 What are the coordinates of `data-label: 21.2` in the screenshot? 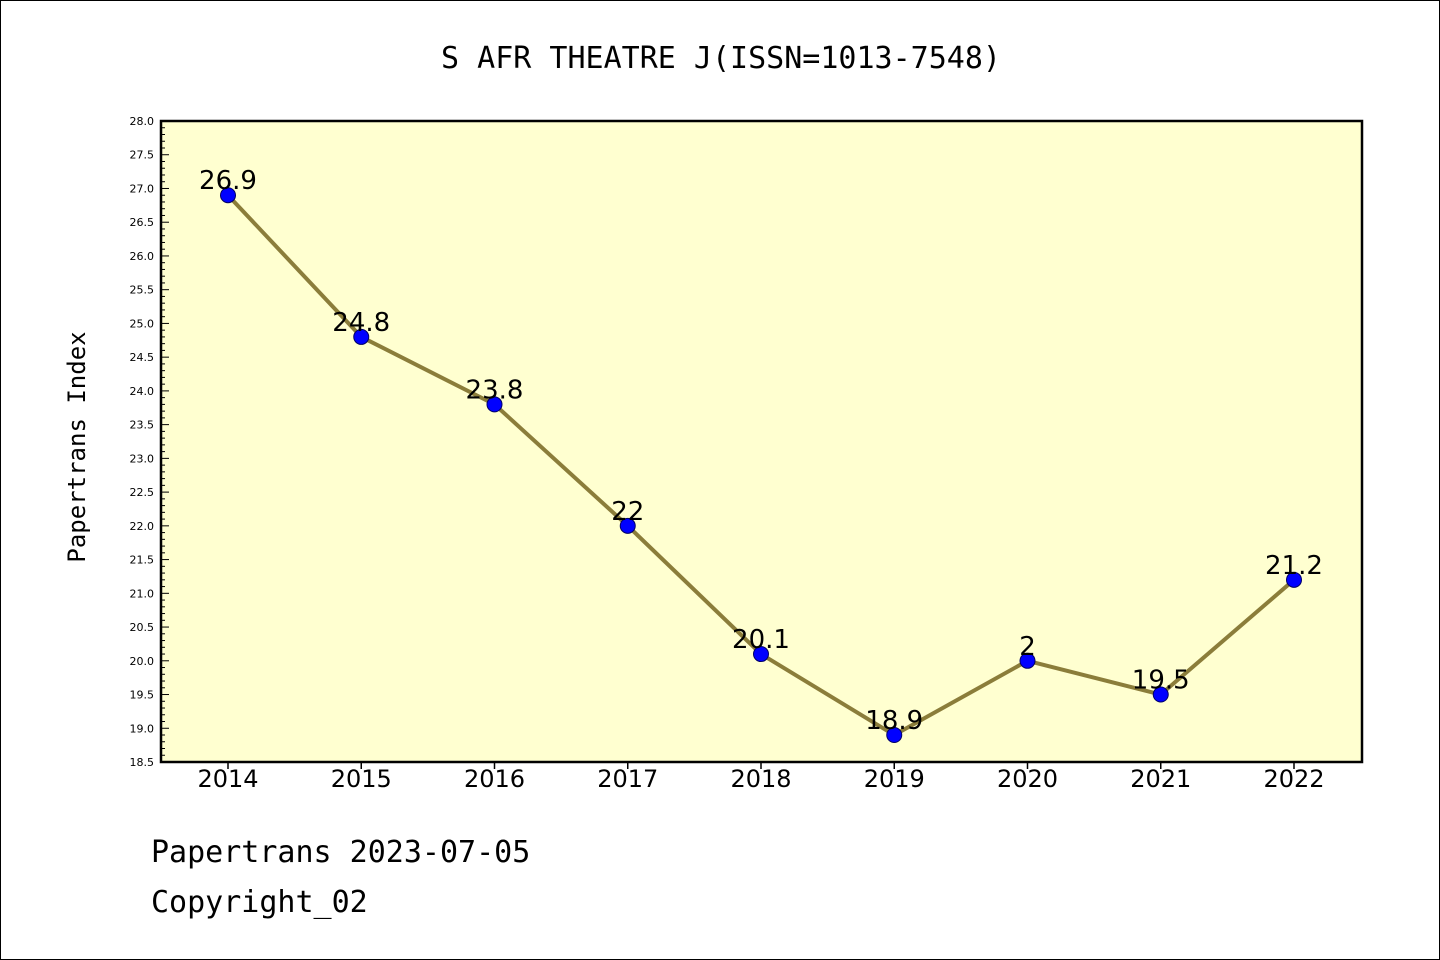 It's located at (1294, 566).